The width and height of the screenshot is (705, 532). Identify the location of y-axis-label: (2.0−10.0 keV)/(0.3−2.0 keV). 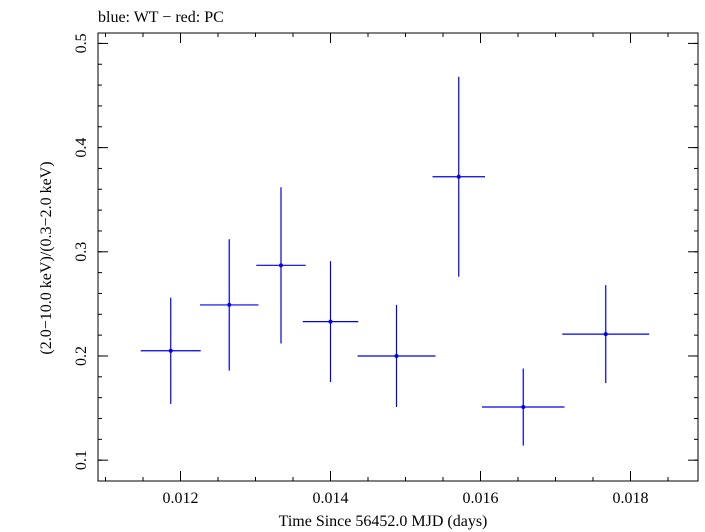
(46, 257).